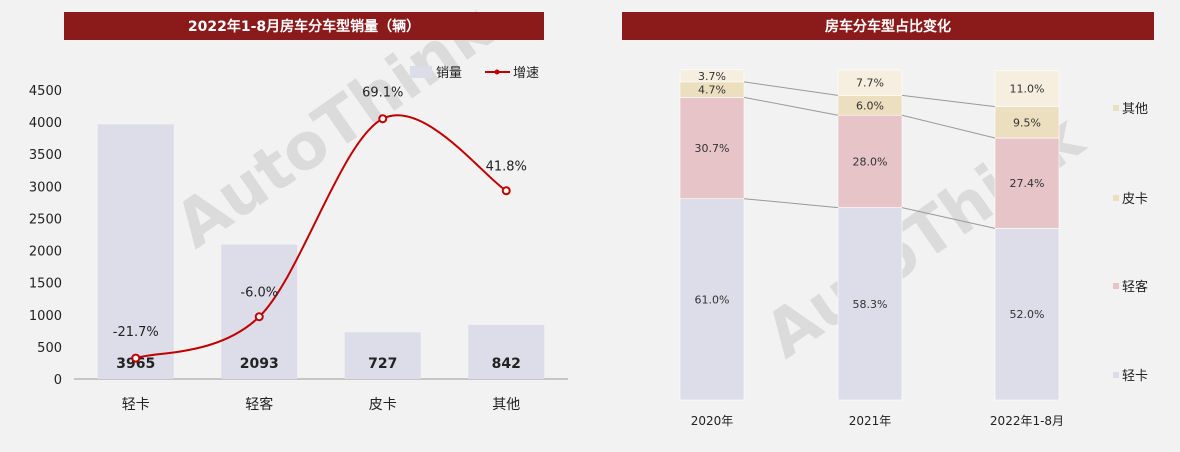 Image resolution: width=1180 pixels, height=452 pixels. What do you see at coordinates (712, 90) in the screenshot?
I see `segment-value-label: 4.7%` at bounding box center [712, 90].